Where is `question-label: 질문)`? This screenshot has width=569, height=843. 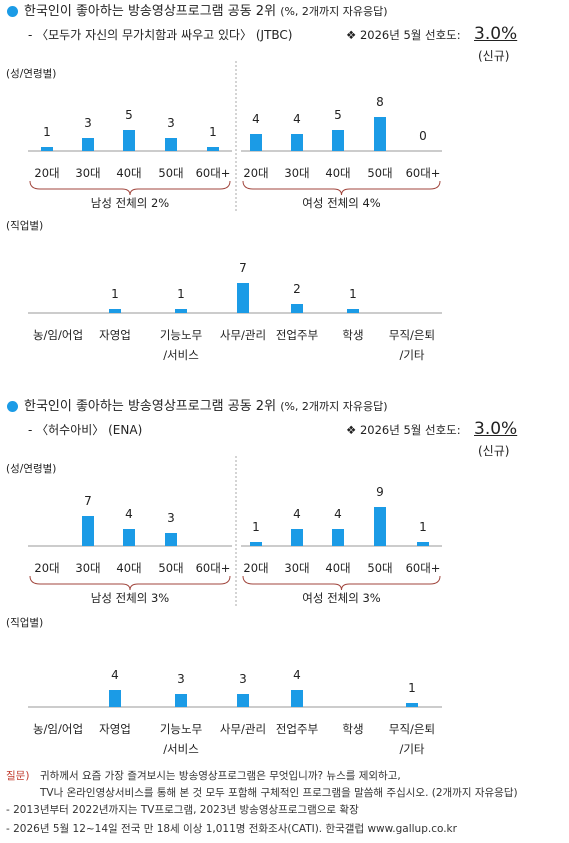
question-label: 질문) is located at coordinates (18, 776).